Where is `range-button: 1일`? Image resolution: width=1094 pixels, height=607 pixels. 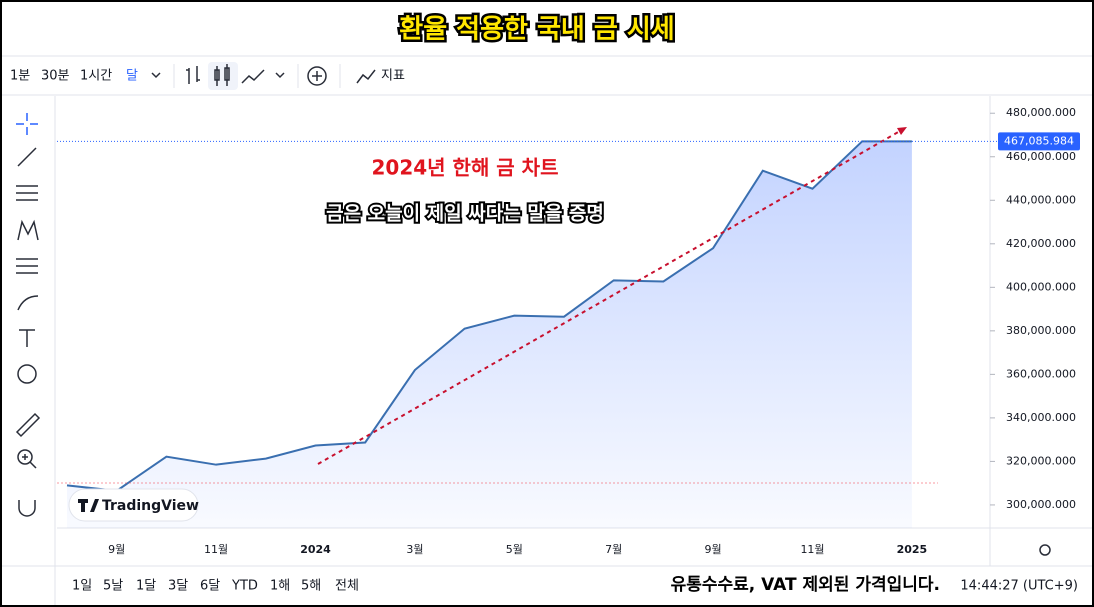
range-button: 1일 is located at coordinates (82, 586).